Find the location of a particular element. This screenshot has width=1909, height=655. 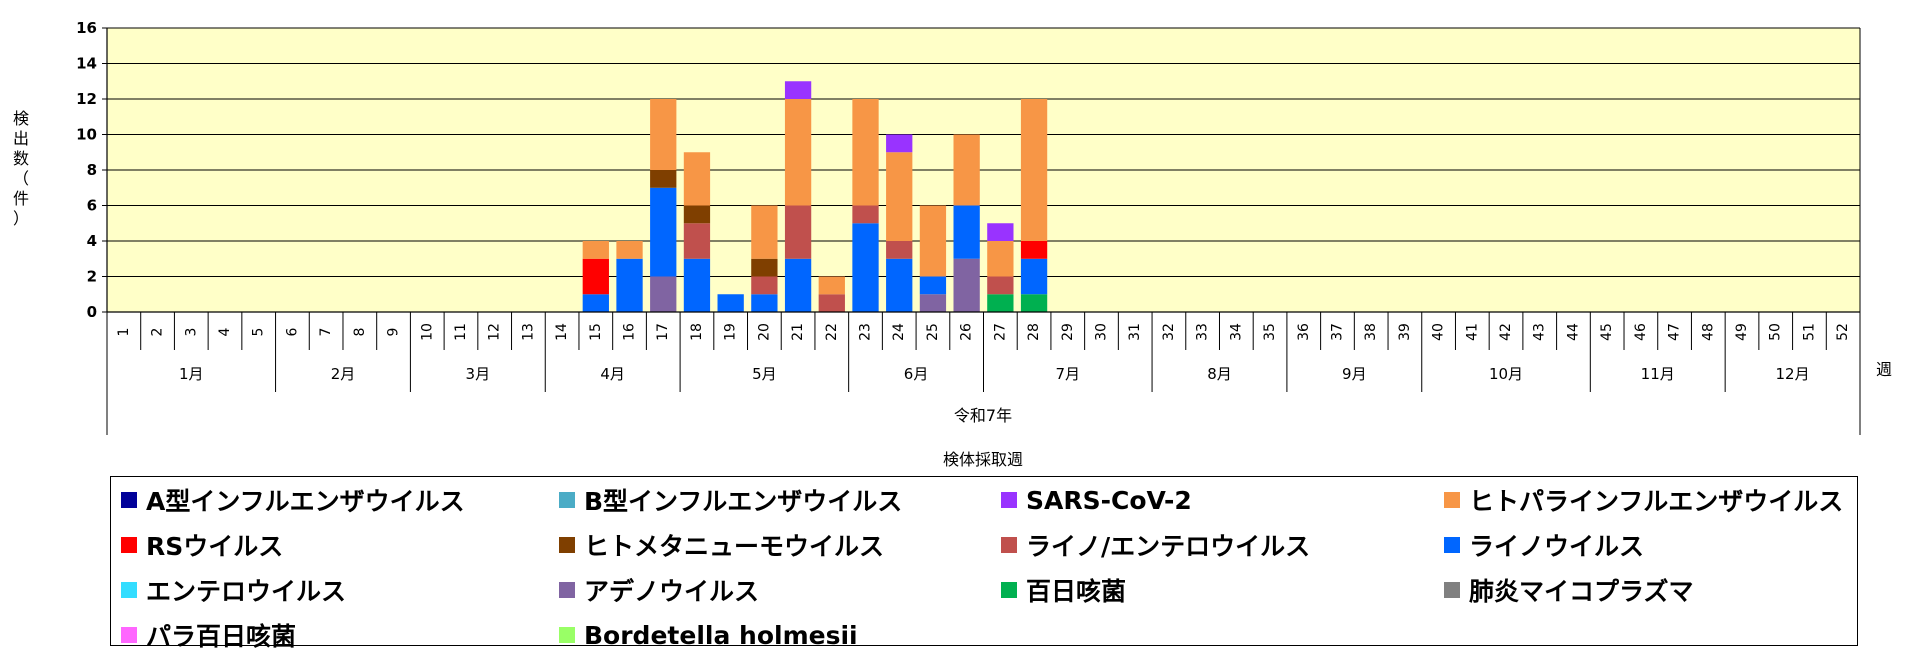

month-label: 7月 is located at coordinates (1068, 374).